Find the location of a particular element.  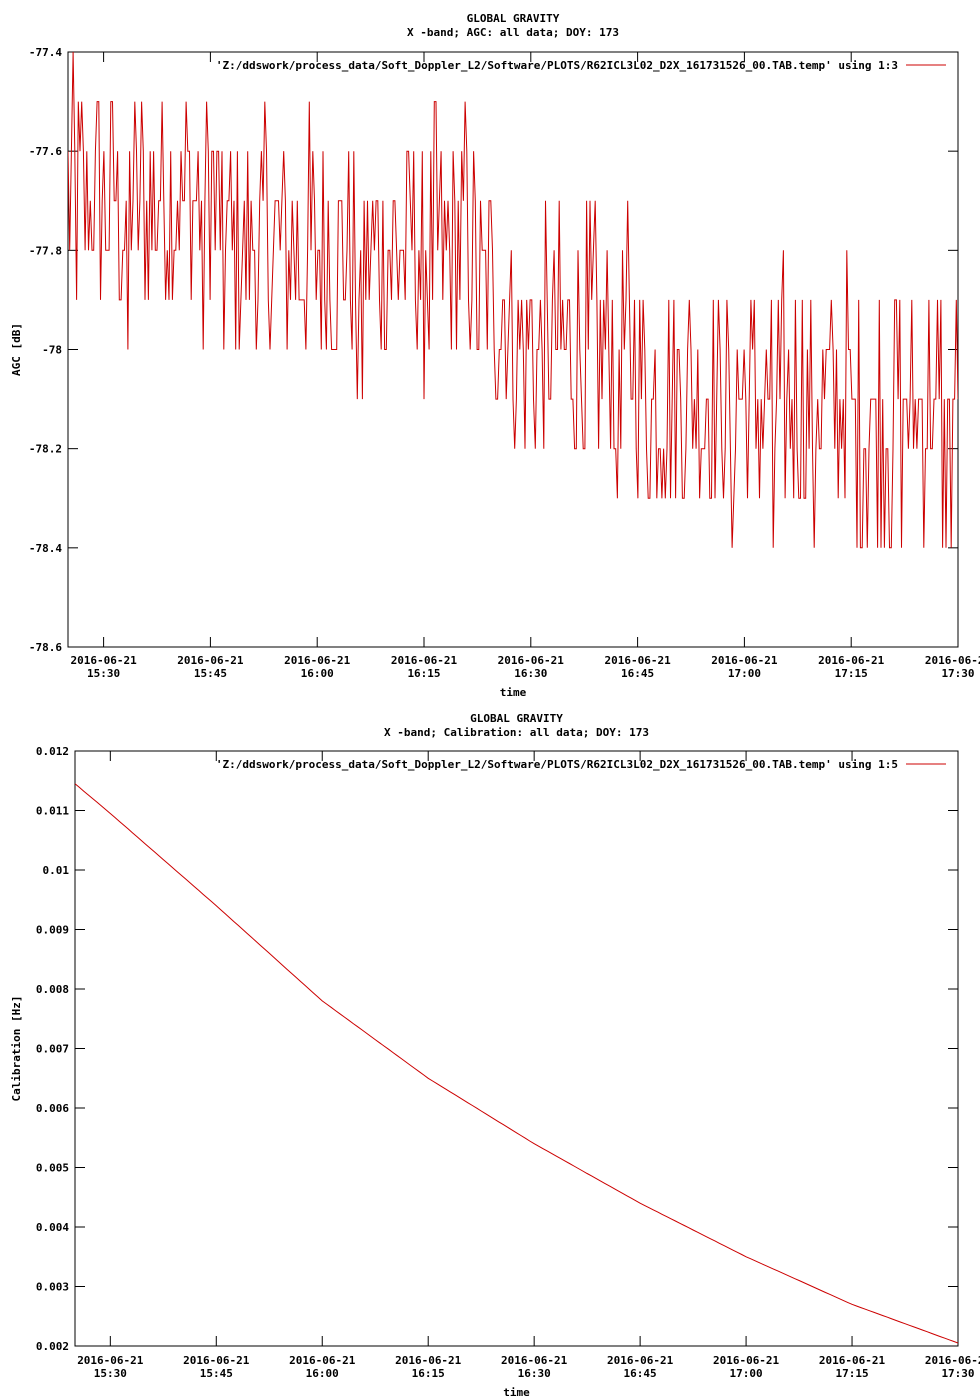

y-tick-label: -77.8 is located at coordinates (45, 250).